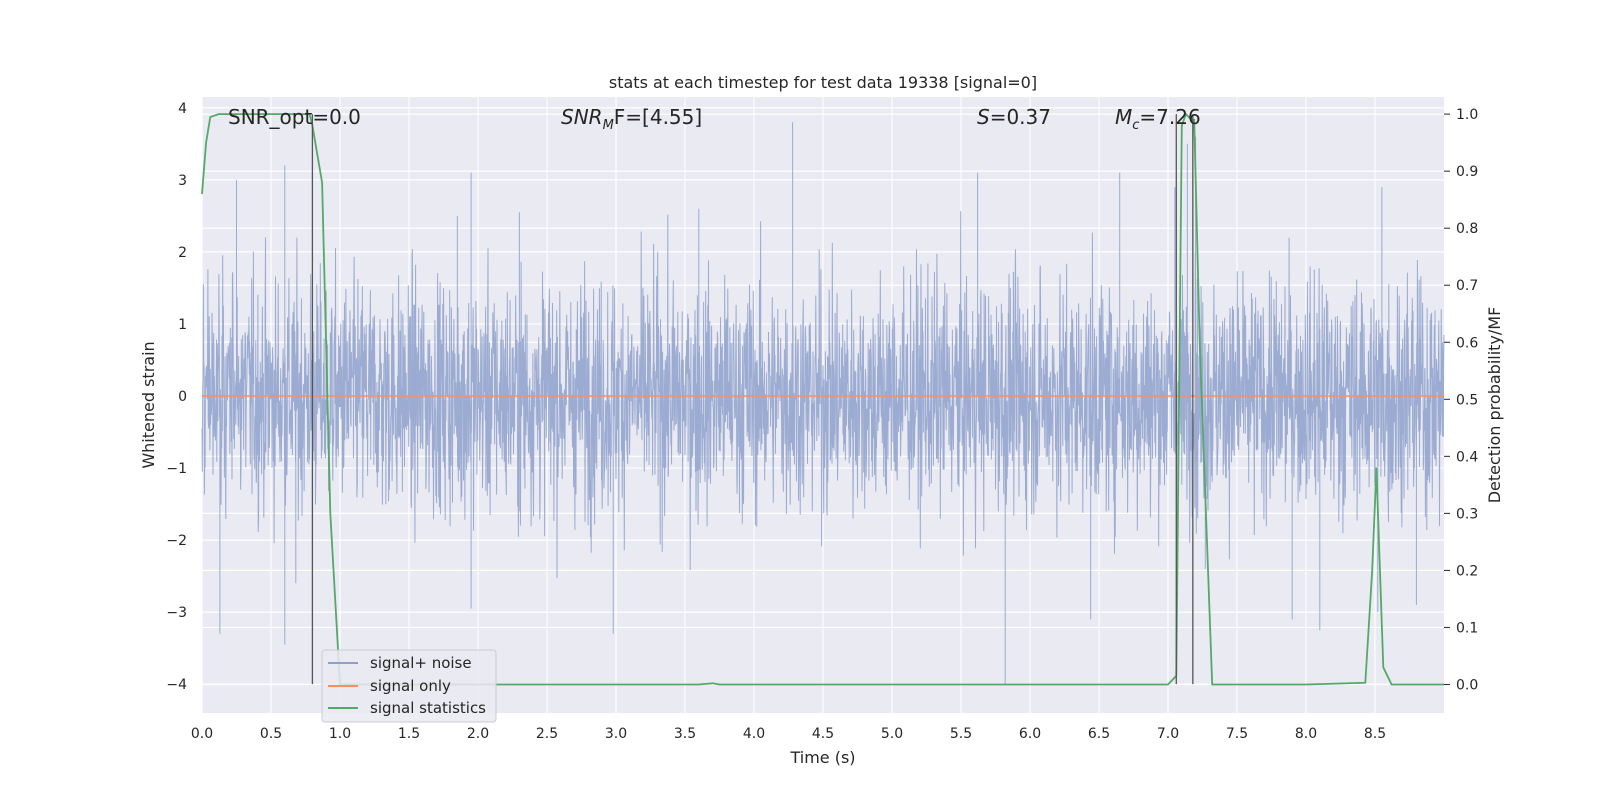 Image resolution: width=1600 pixels, height=804 pixels. Describe the element at coordinates (754, 734) in the screenshot. I see `x-tick-label: 4.0` at that location.